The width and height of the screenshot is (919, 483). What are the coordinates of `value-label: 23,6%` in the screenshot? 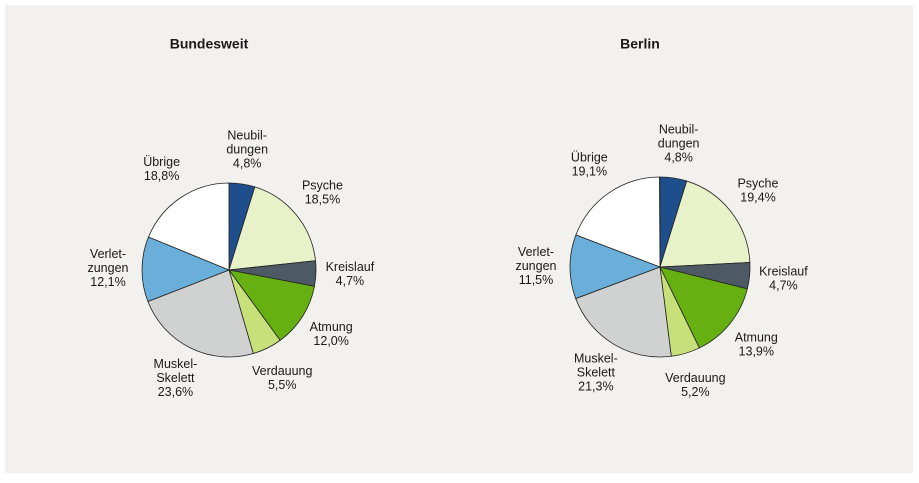 It's located at (175, 392).